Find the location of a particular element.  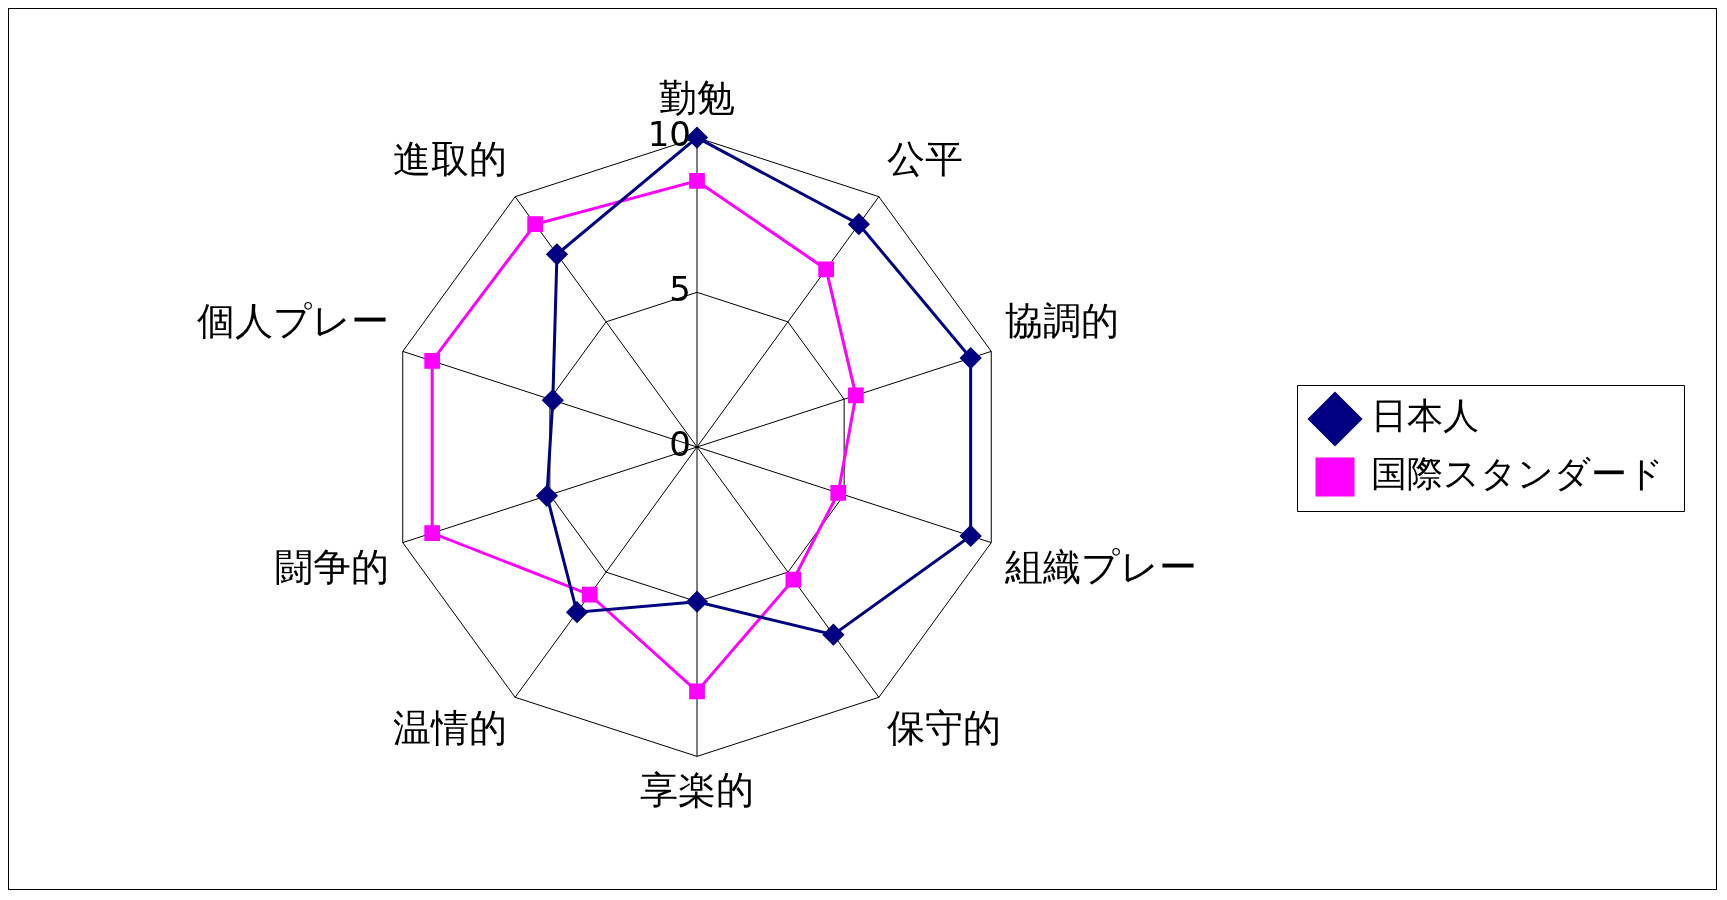

spoke-label: 勤勉 is located at coordinates (697, 97).